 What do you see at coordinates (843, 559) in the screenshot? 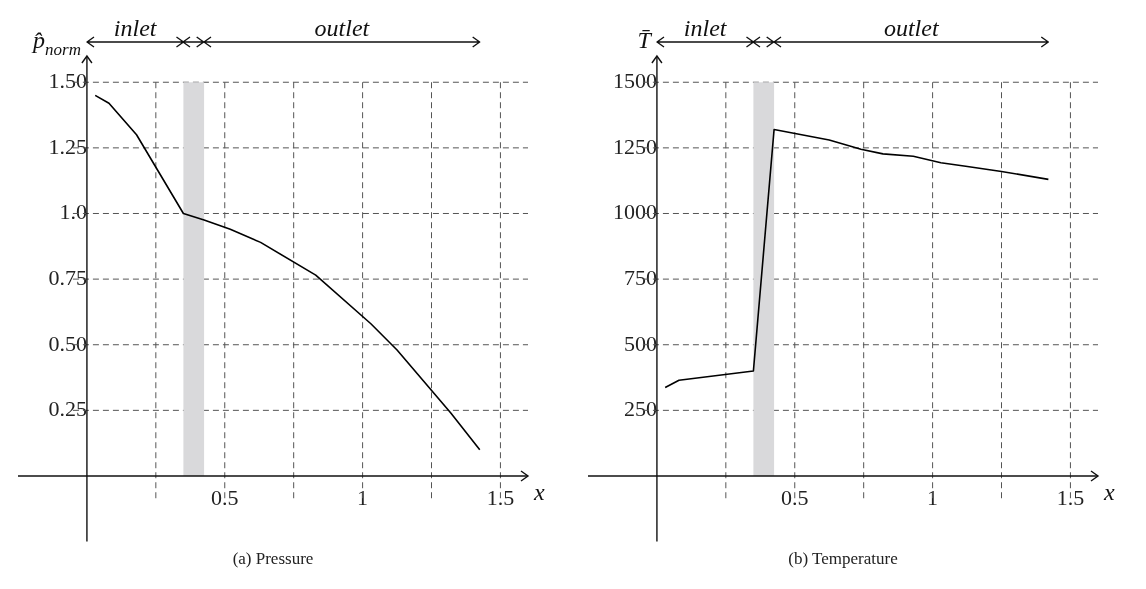
I see `text: (b) Temperature` at bounding box center [843, 559].